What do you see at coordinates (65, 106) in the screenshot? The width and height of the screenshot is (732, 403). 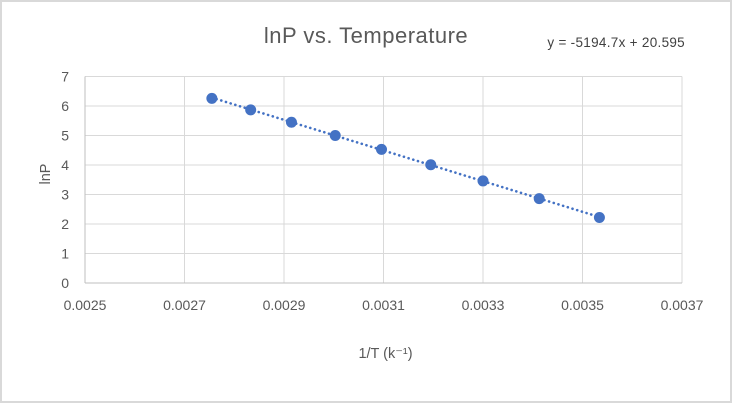 I see `y-tick-label: 6` at bounding box center [65, 106].